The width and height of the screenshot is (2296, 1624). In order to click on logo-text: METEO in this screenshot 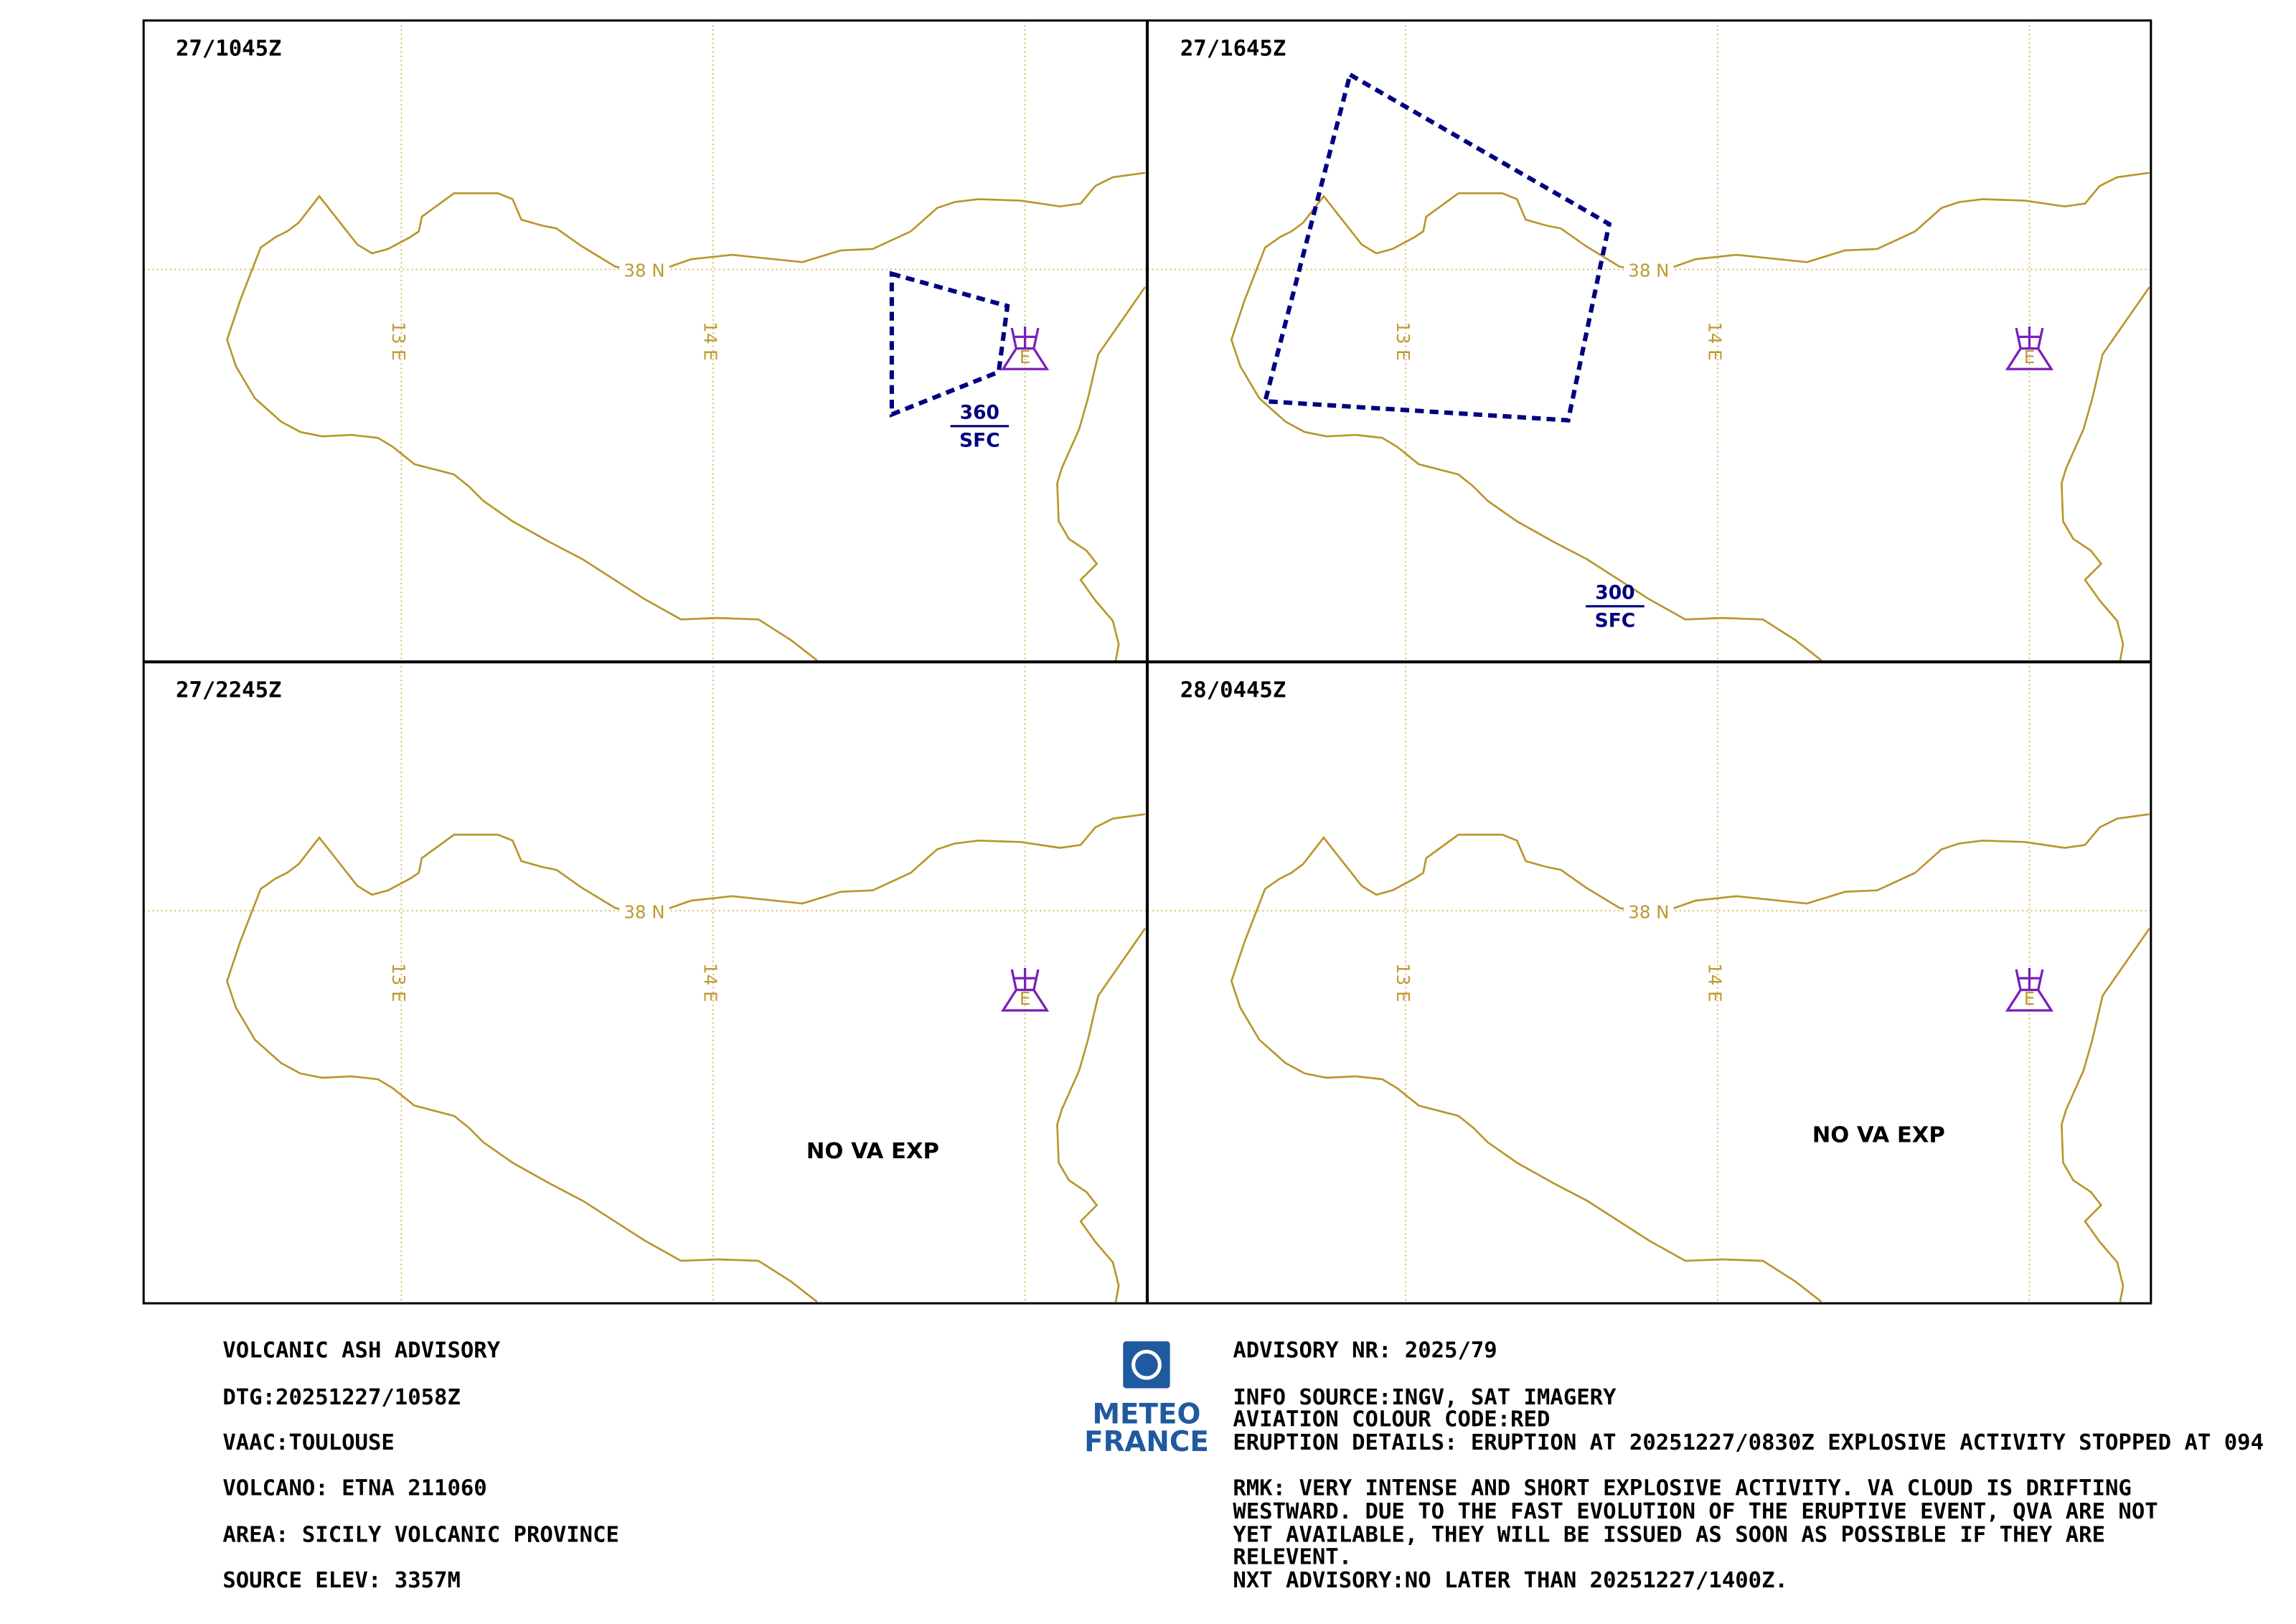, I will do `click(1146, 1414)`.